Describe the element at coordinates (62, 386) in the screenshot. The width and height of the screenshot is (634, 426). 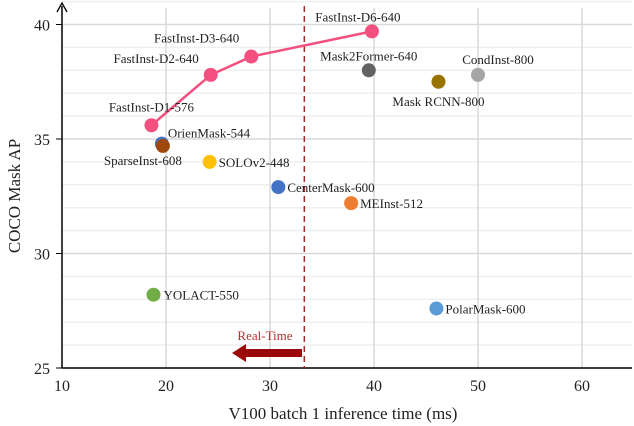
I see `x-tick-label: 10` at that location.